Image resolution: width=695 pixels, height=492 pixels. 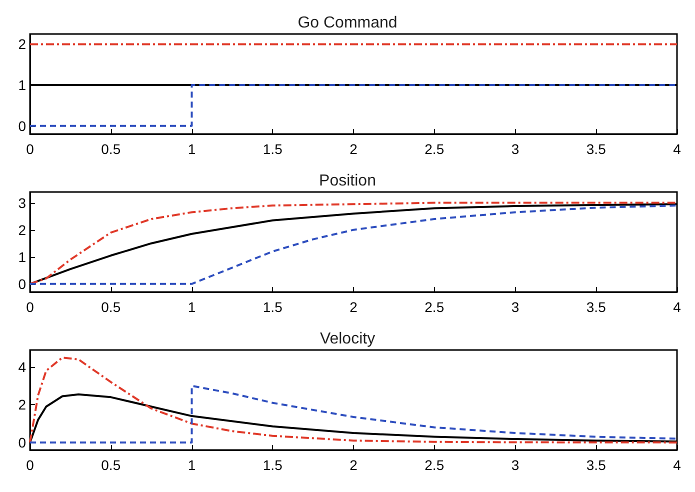 What do you see at coordinates (348, 23) in the screenshot?
I see `chart-title: Go Command` at bounding box center [348, 23].